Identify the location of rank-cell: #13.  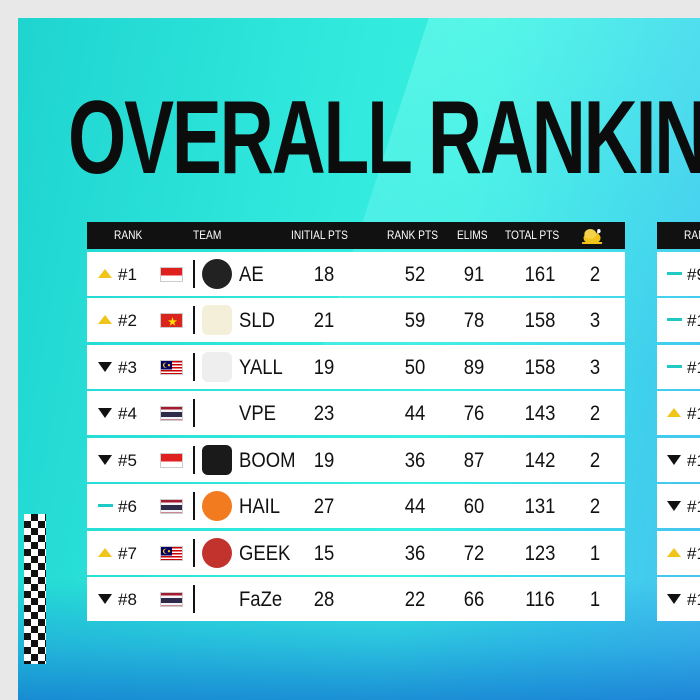
(693, 460).